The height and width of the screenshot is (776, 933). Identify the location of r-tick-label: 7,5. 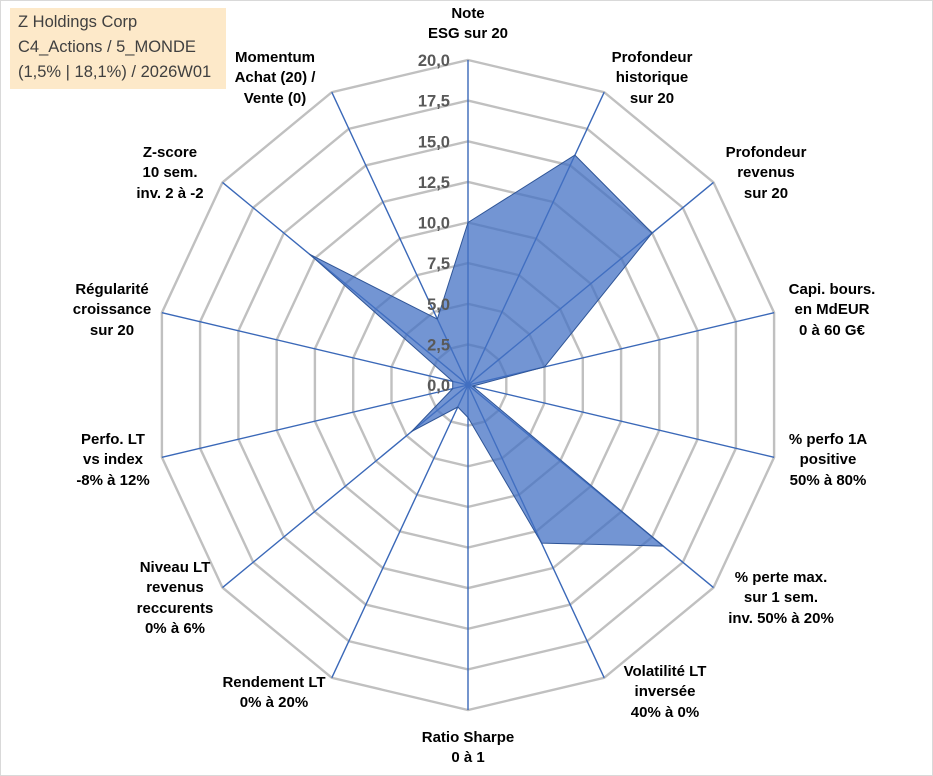
(438, 264).